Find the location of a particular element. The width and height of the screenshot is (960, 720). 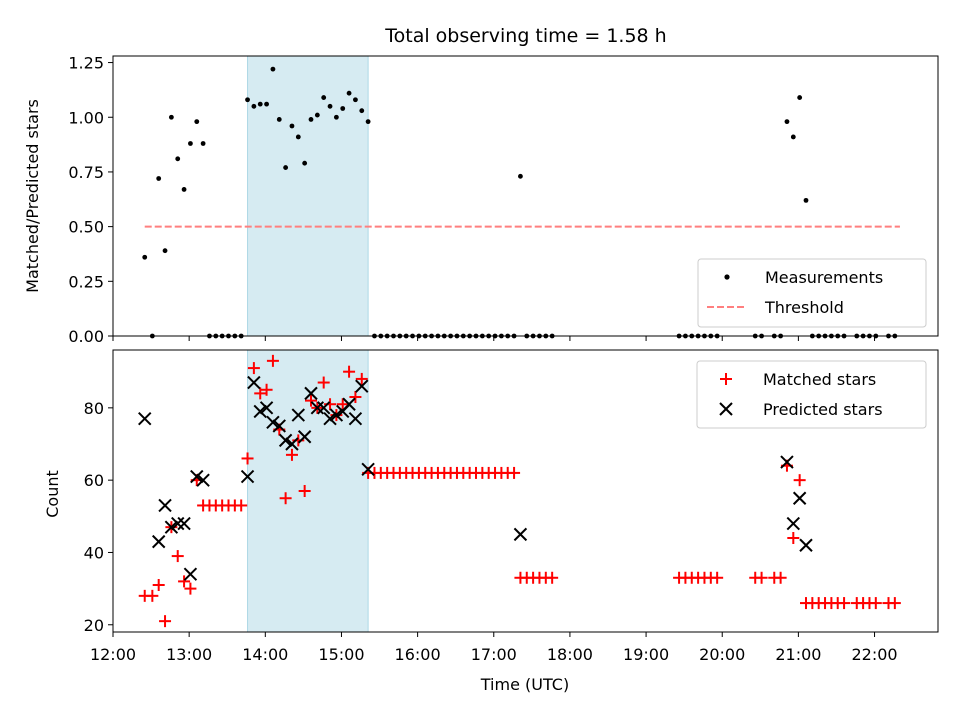

bottom-x-tick-label: 22:00 is located at coordinates (874, 654).